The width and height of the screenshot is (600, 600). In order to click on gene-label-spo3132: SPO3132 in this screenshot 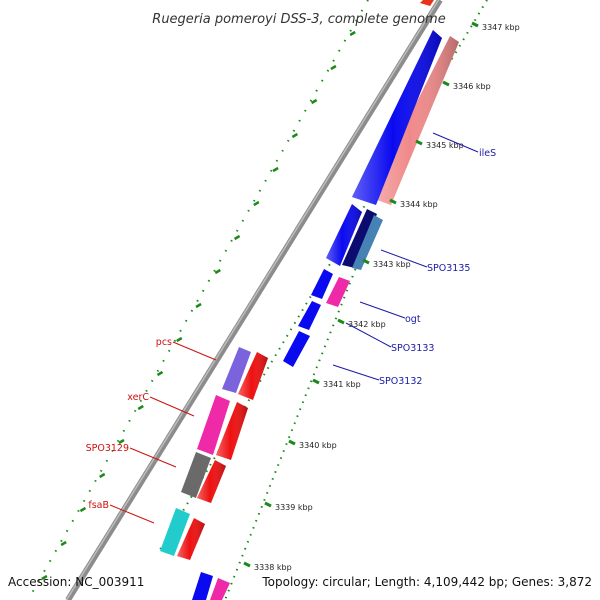, I will do `click(400, 381)`.